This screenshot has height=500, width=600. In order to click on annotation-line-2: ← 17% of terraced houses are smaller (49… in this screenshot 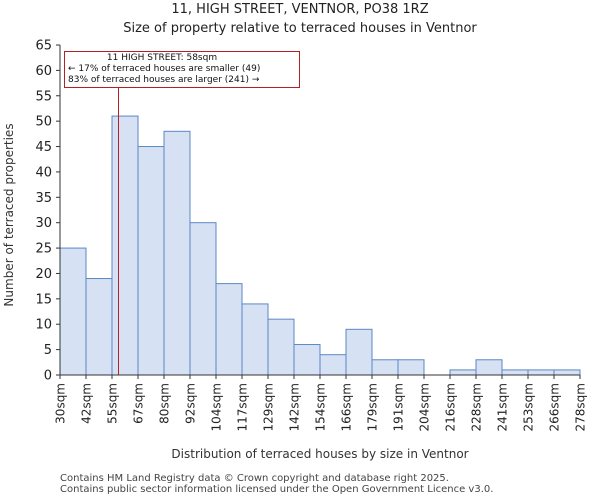, I will do `click(164, 69)`.